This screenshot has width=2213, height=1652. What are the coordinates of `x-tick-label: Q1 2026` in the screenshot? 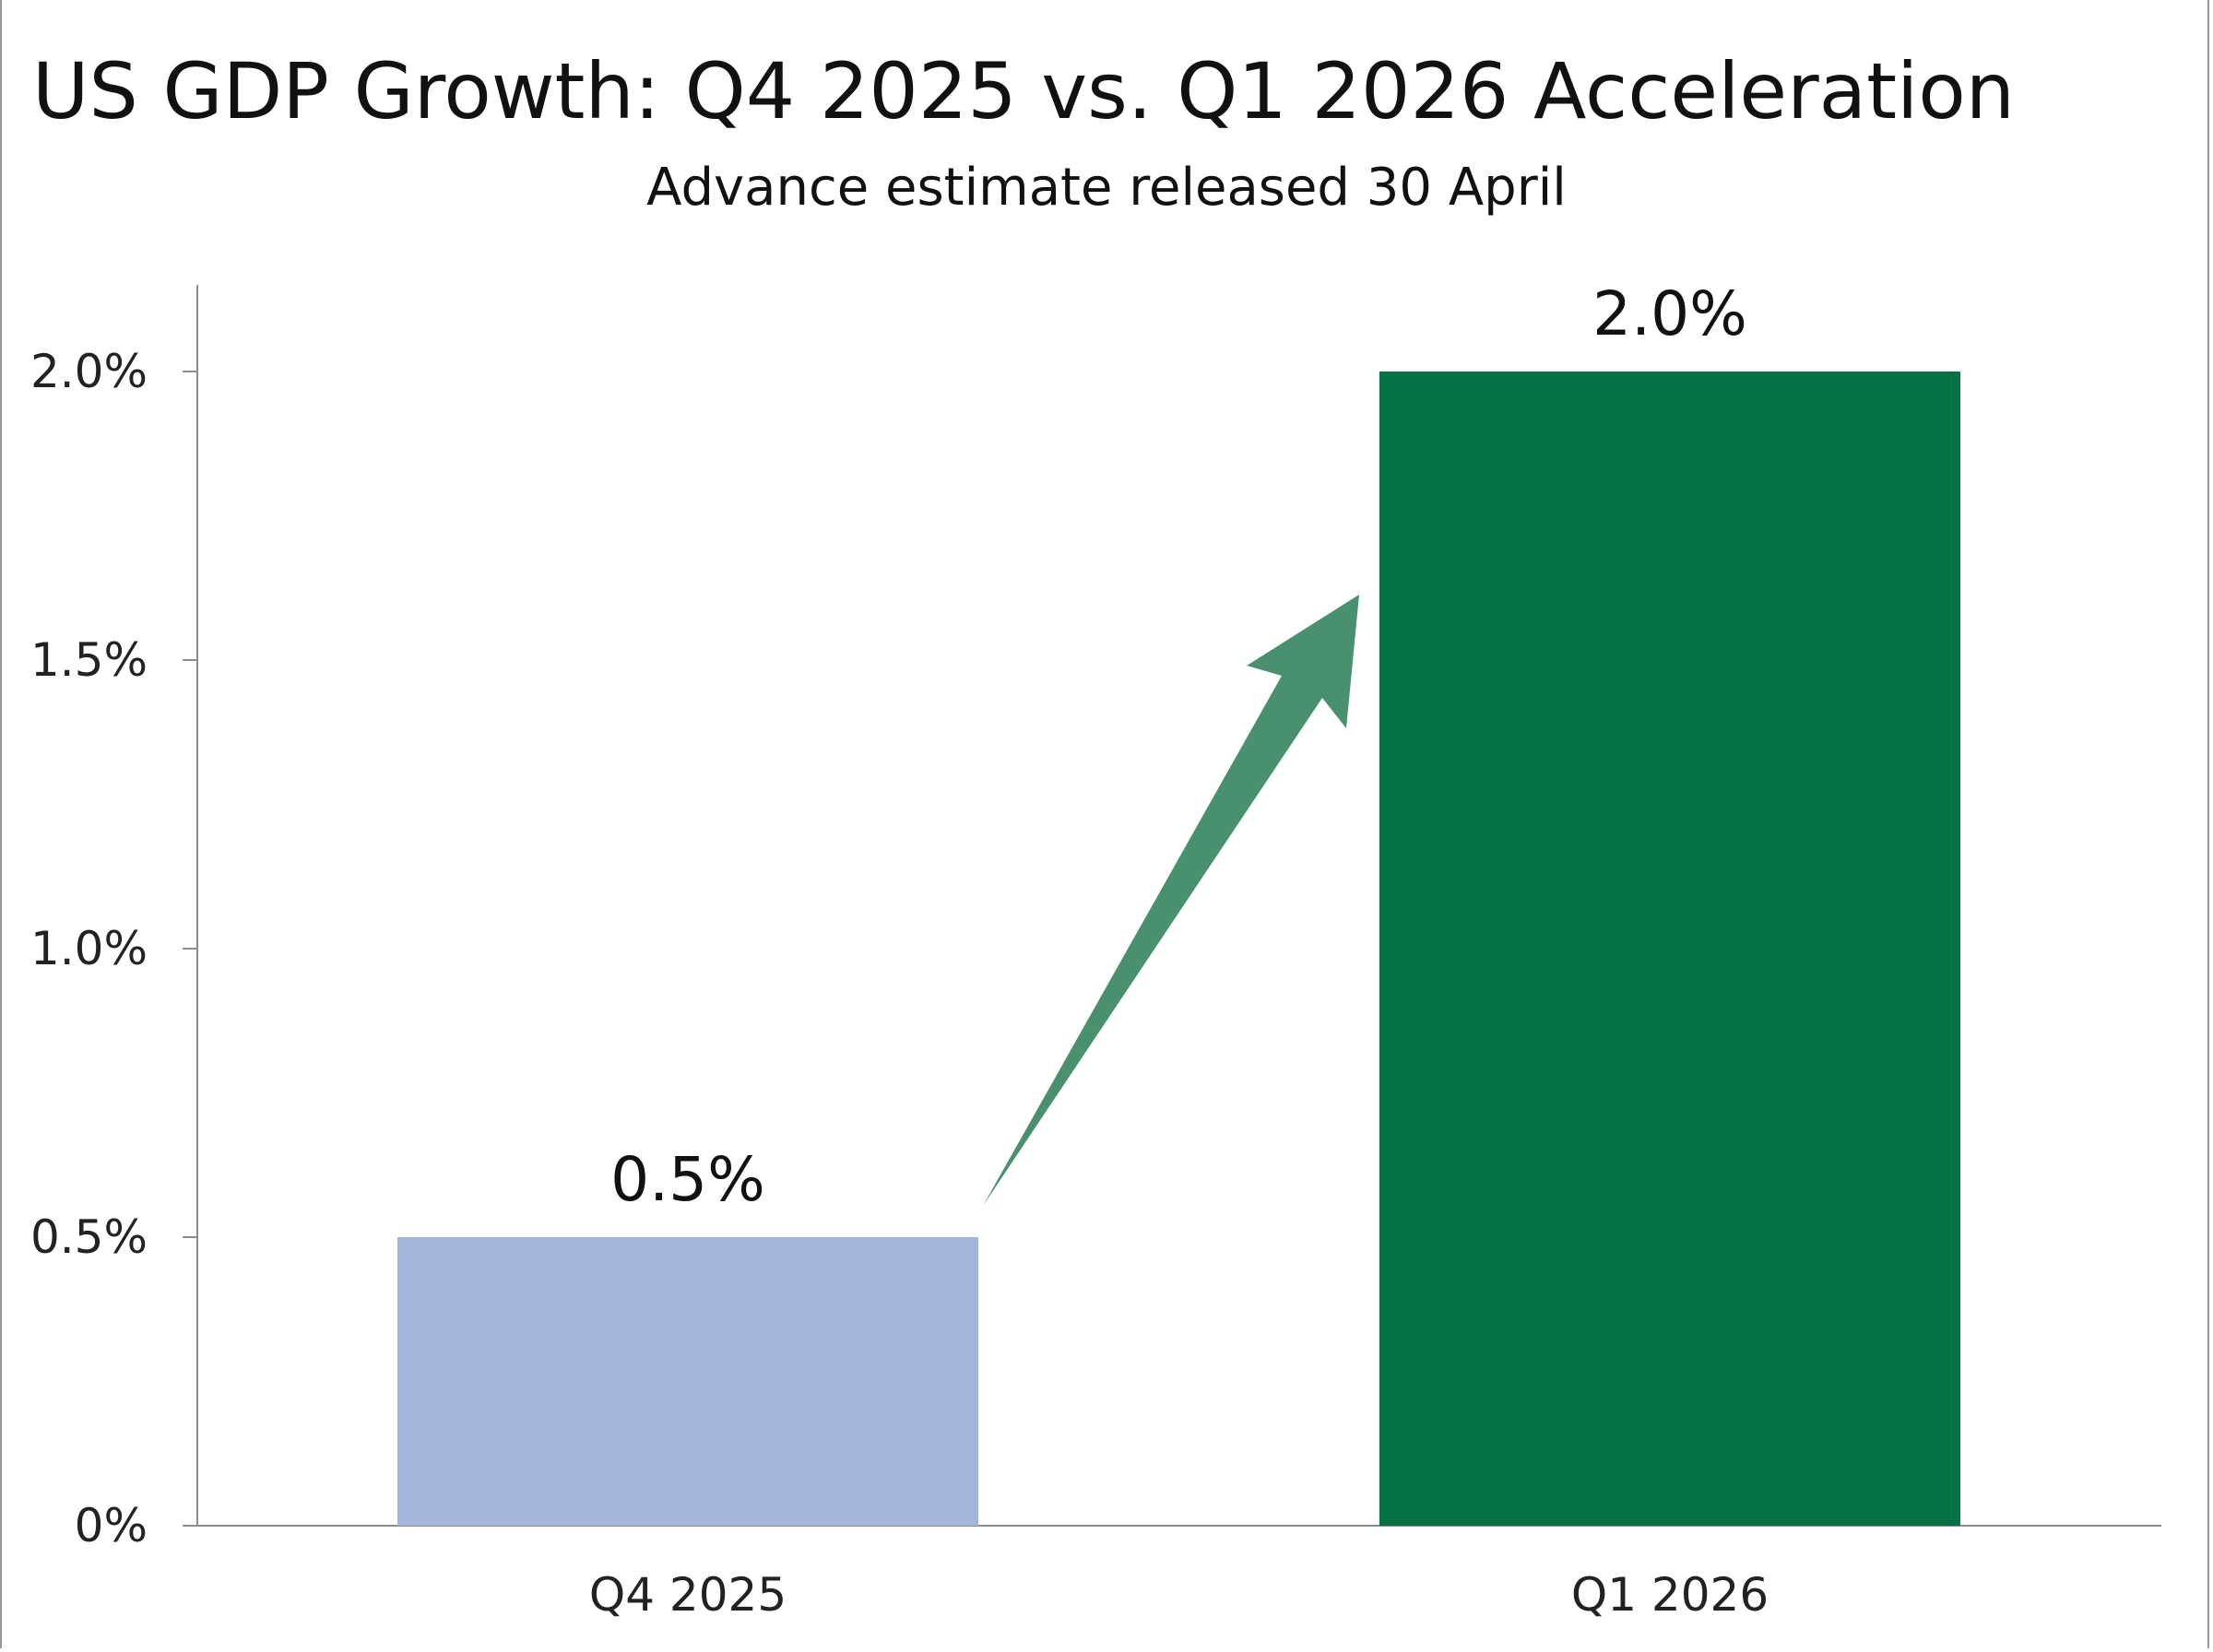 It's located at (1670, 1595).